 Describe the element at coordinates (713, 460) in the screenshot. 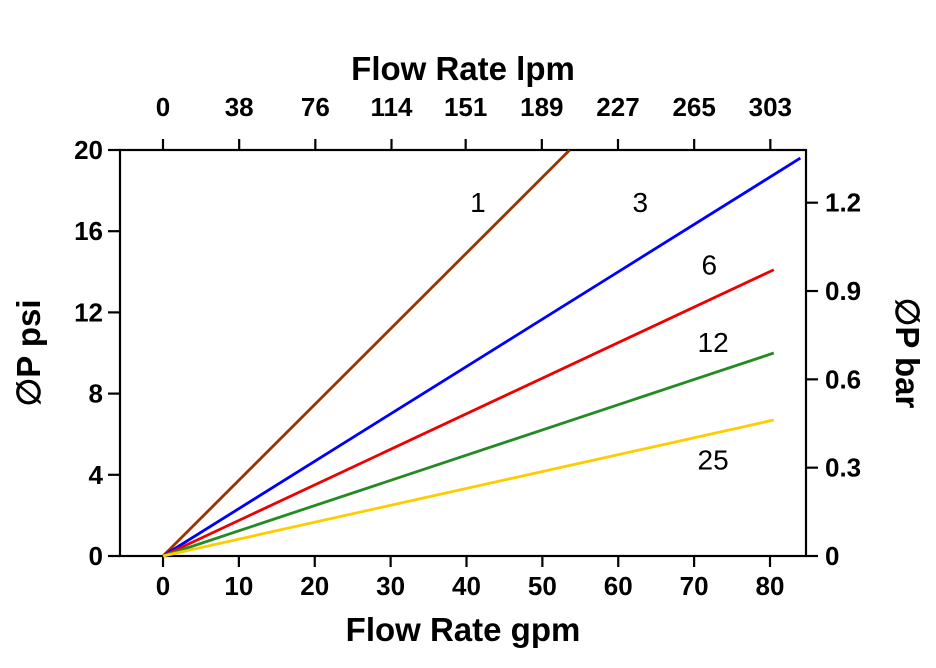

I see `series-label-25: 25` at that location.